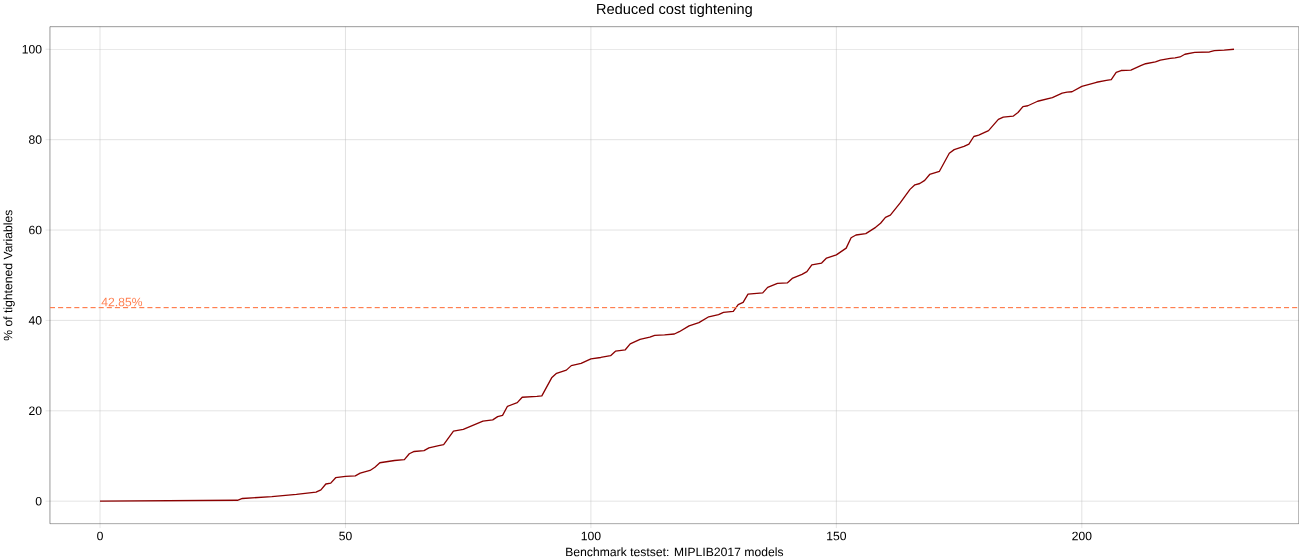 Image resolution: width=1299 pixels, height=560 pixels. Describe the element at coordinates (38, 501) in the screenshot. I see `y-tick-label: 0` at that location.